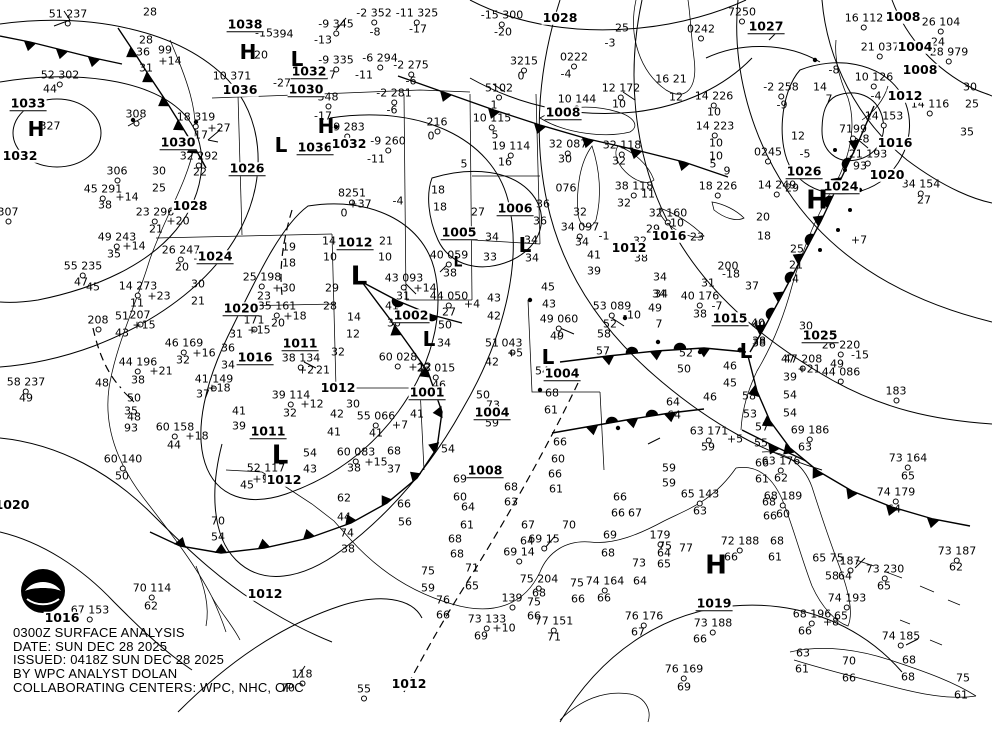 The height and width of the screenshot is (743, 992). What do you see at coordinates (90, 646) in the screenshot?
I see `title-line: DATE: SUN DEC 28 2025` at bounding box center [90, 646].